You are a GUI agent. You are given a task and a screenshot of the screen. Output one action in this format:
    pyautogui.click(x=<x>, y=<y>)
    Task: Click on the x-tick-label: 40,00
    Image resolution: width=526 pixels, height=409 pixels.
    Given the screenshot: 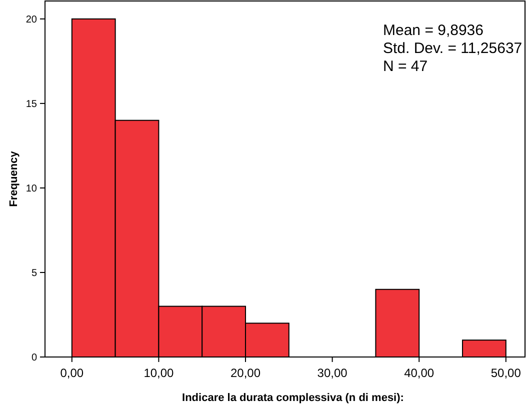 What is the action you would take?
    pyautogui.click(x=419, y=373)
    